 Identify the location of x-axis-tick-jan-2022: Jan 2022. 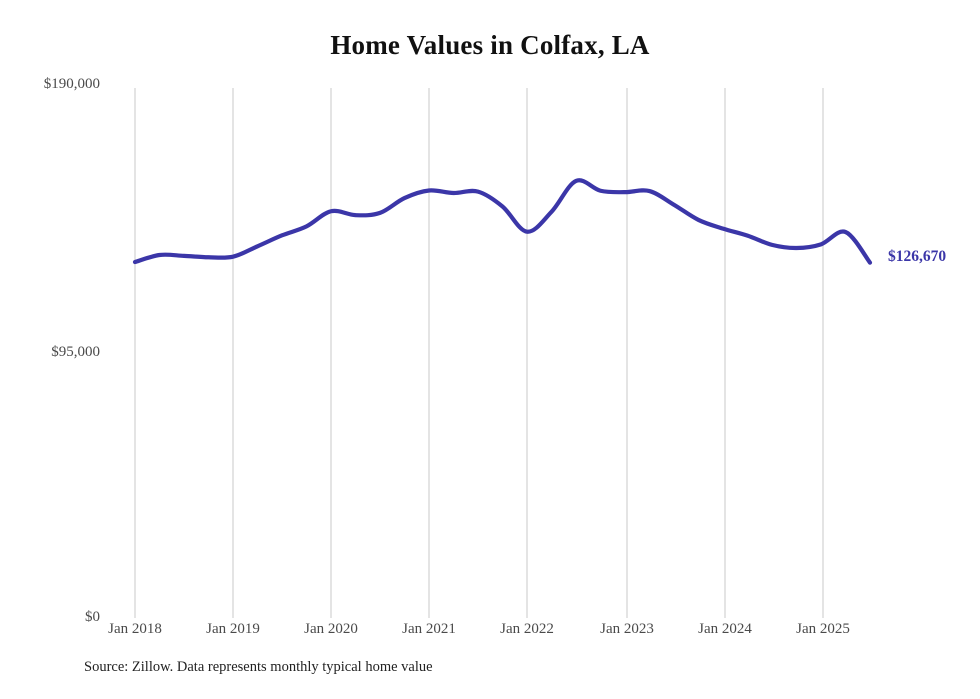
(527, 629).